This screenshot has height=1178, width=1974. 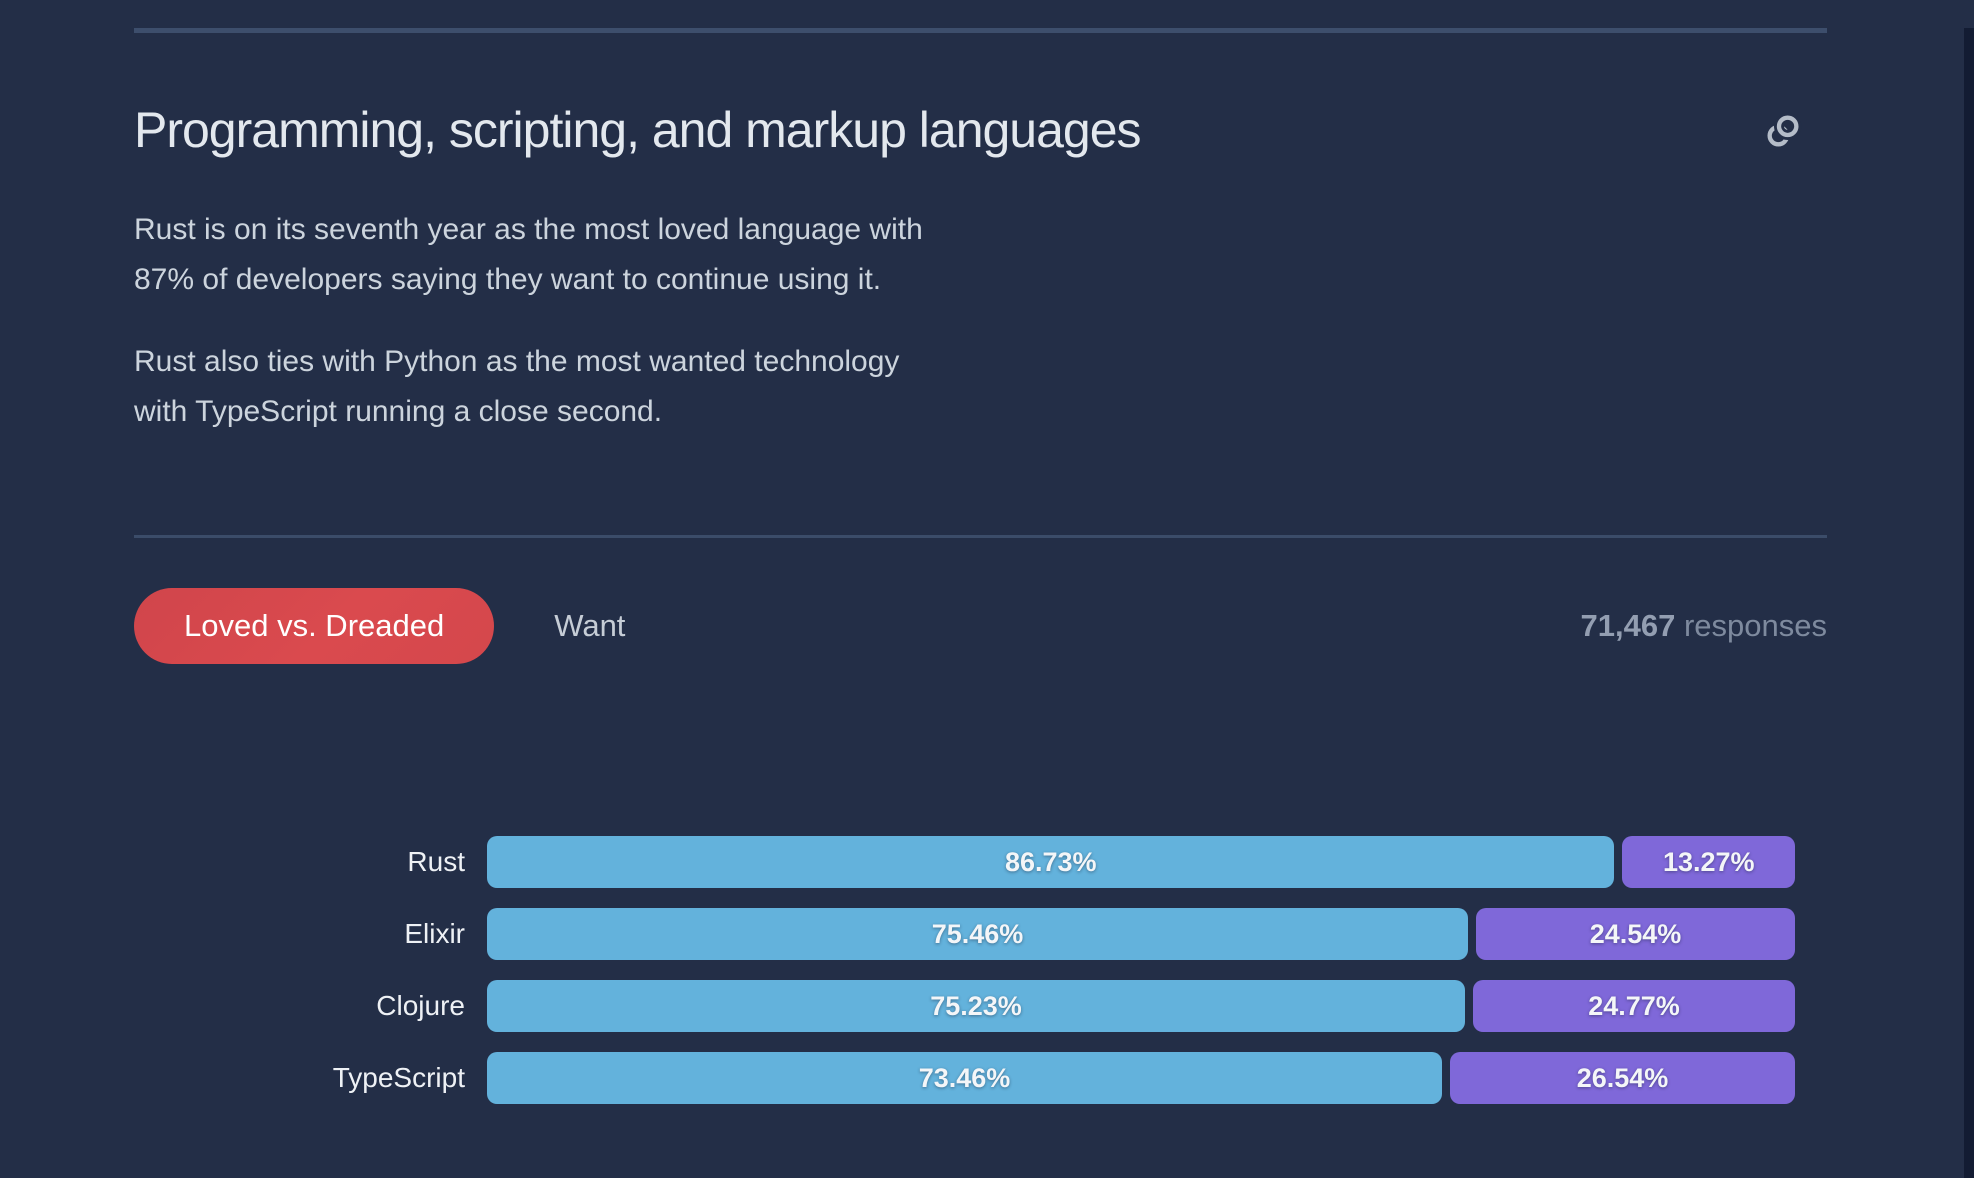 I want to click on tabs-divider, so click(x=980, y=536).